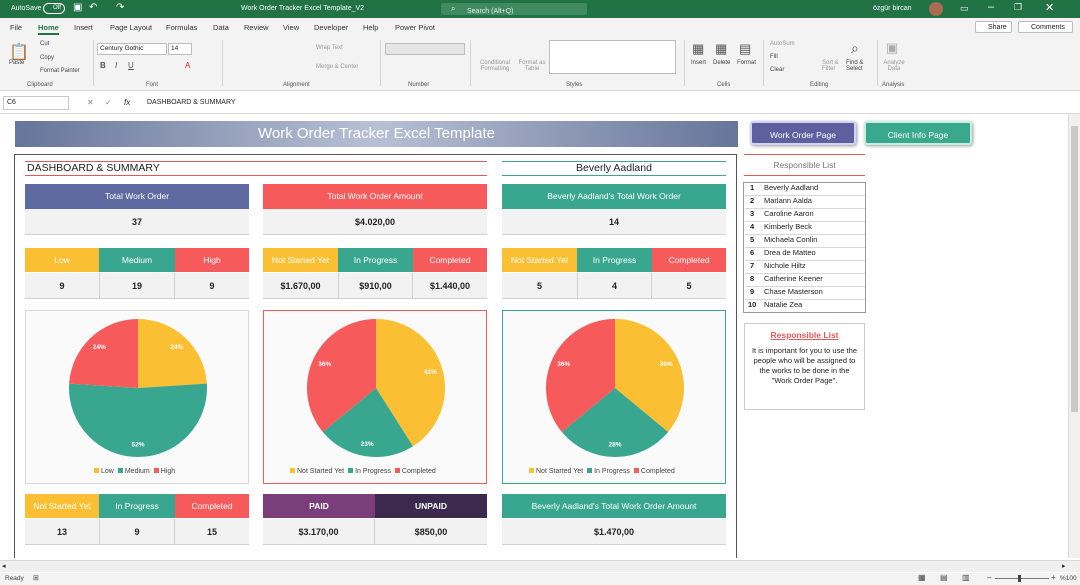 The height and width of the screenshot is (585, 1080). Describe the element at coordinates (894, 66) in the screenshot. I see `analyze-data-button: Analyze Data` at that location.